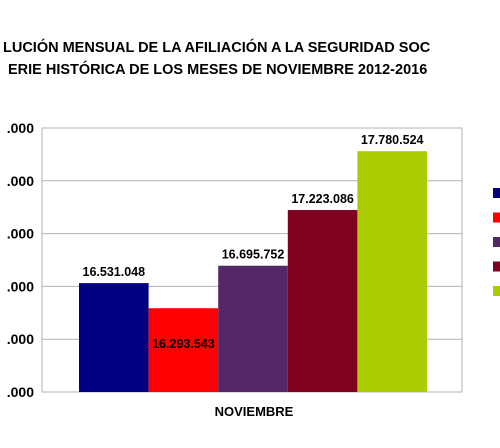 This screenshot has height=448, width=500. I want to click on legend, so click(496, 242).